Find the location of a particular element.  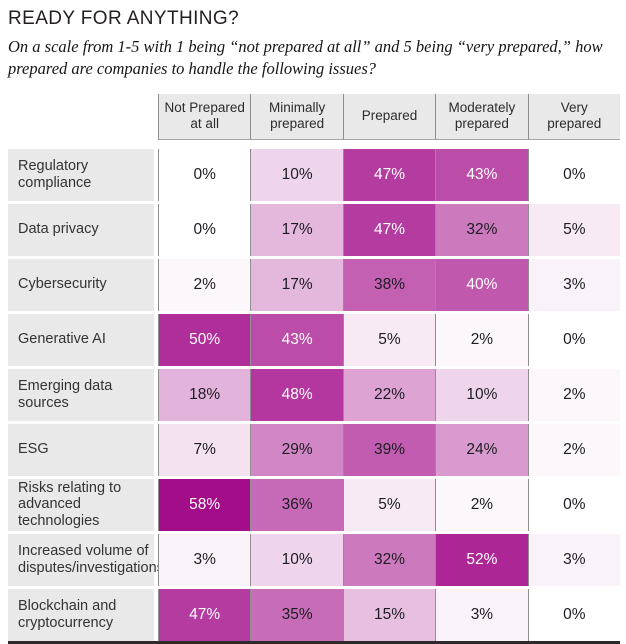

row-label: Data privacy is located at coordinates (83, 229).